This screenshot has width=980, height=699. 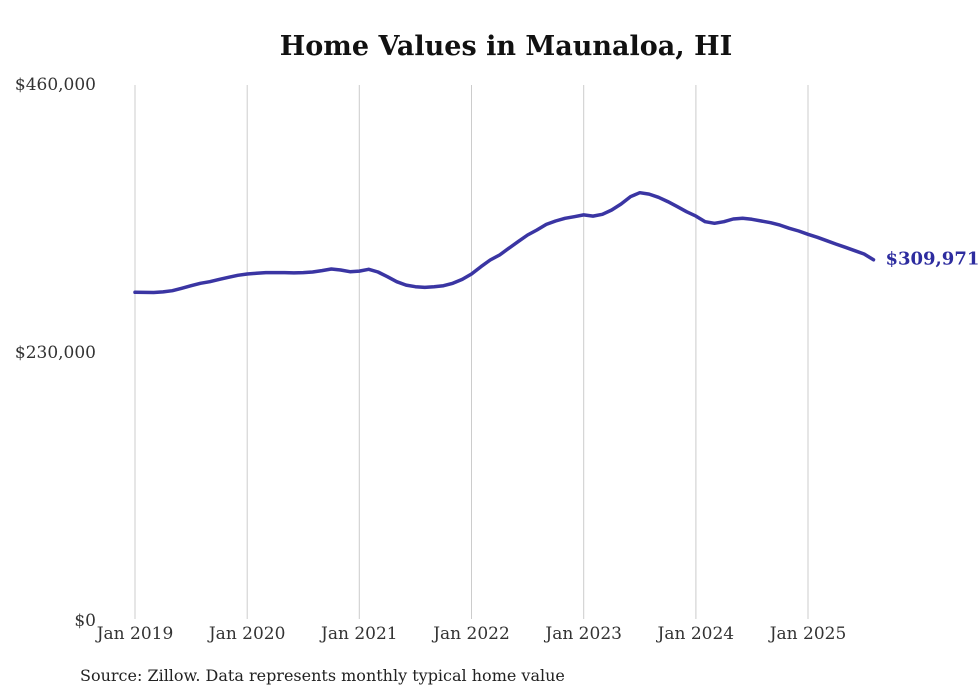 I want to click on x-axis-tick-label: Jan 2019, so click(x=135, y=634).